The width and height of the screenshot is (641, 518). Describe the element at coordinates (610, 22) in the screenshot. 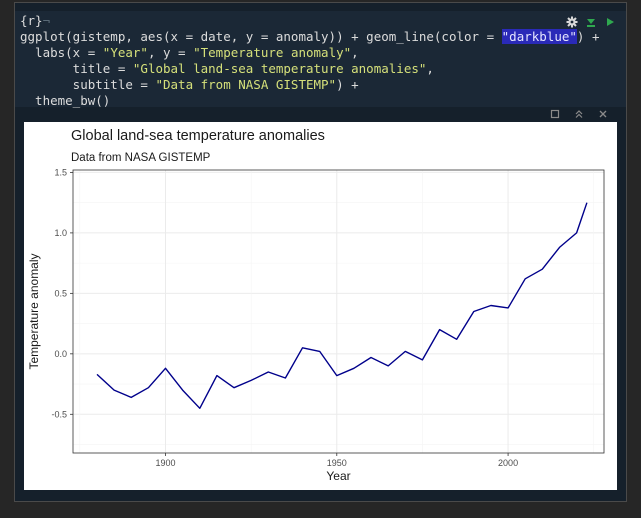

I see `play-icon` at that location.